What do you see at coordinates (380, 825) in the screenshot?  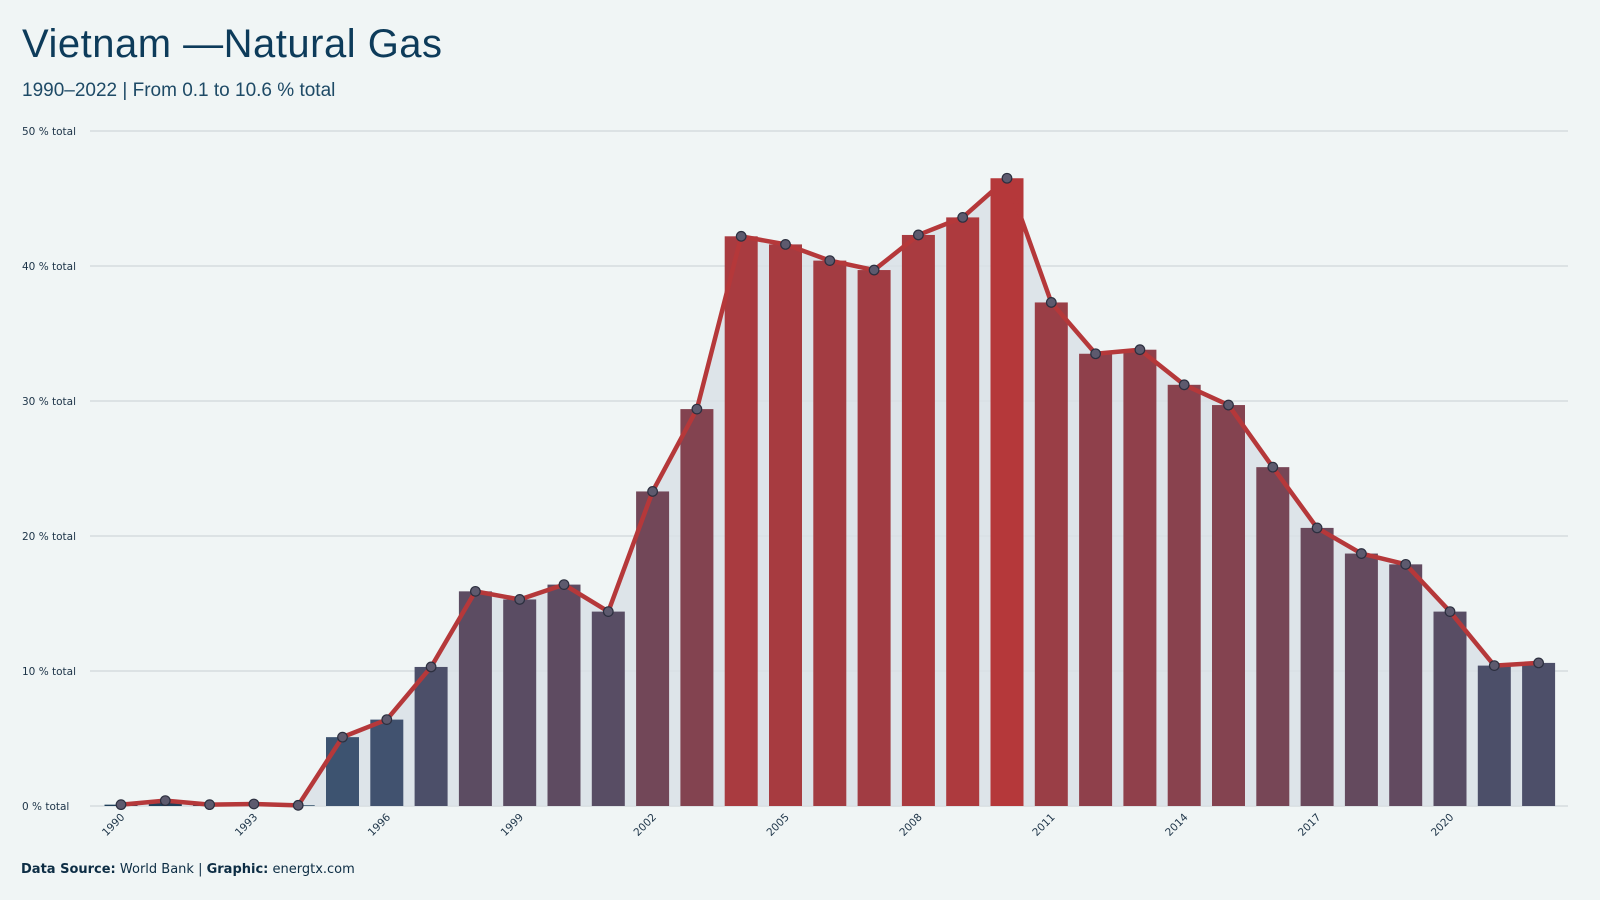 I see `x-tick-label: 1996` at bounding box center [380, 825].